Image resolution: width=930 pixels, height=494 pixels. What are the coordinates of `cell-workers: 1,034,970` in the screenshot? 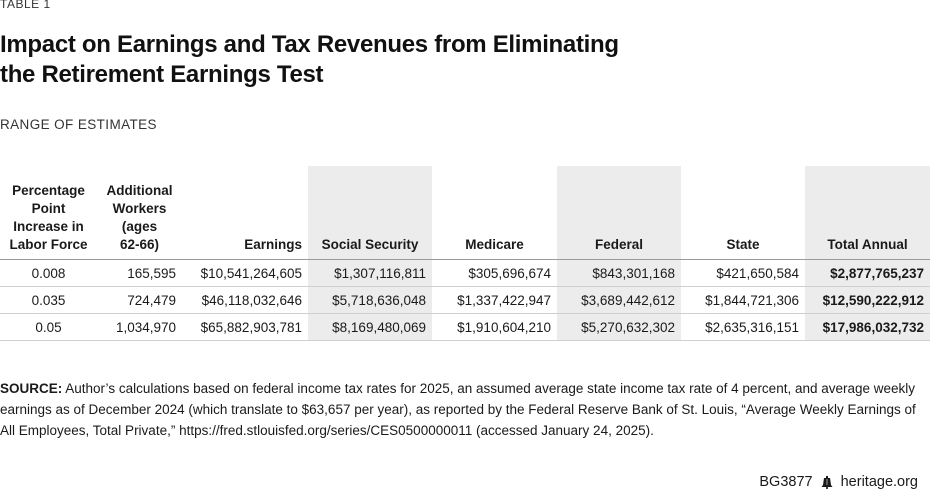 It's located at (139, 327).